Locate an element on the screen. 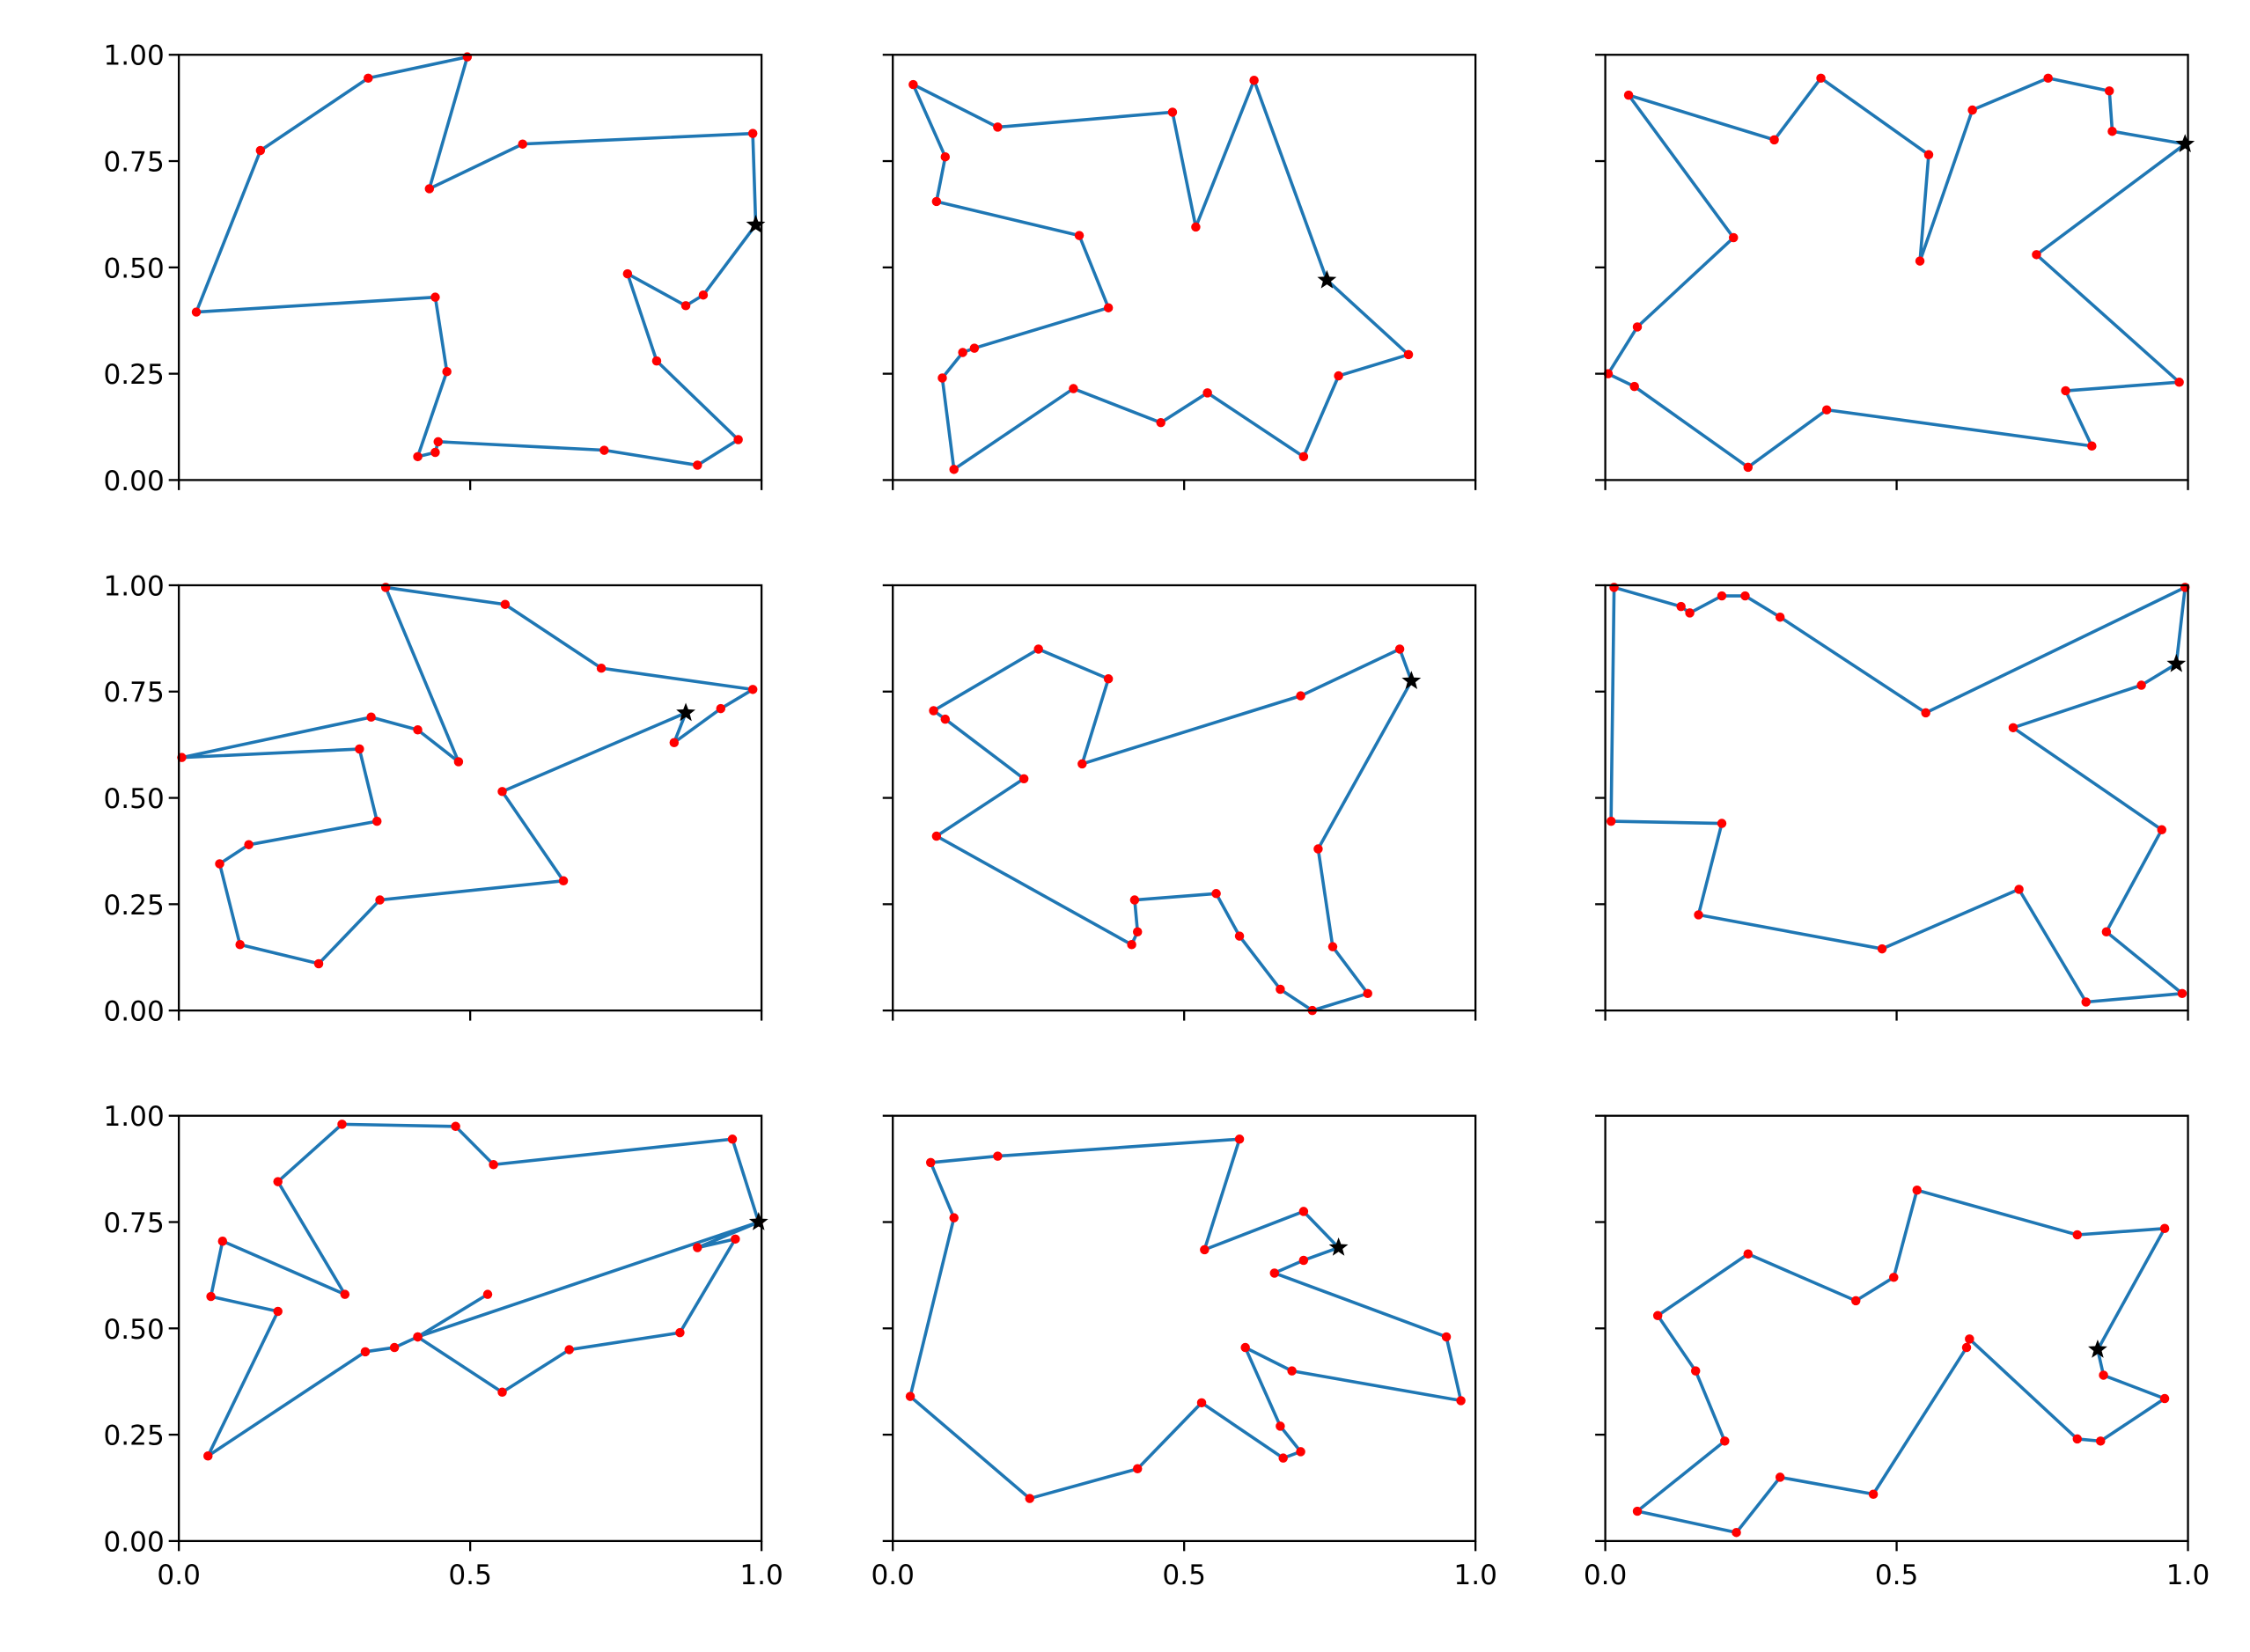 Image resolution: width=2250 pixels, height=1652 pixels. subplot-row3-col2: 0.0 0.5 1.0 is located at coordinates (1184, 1352).